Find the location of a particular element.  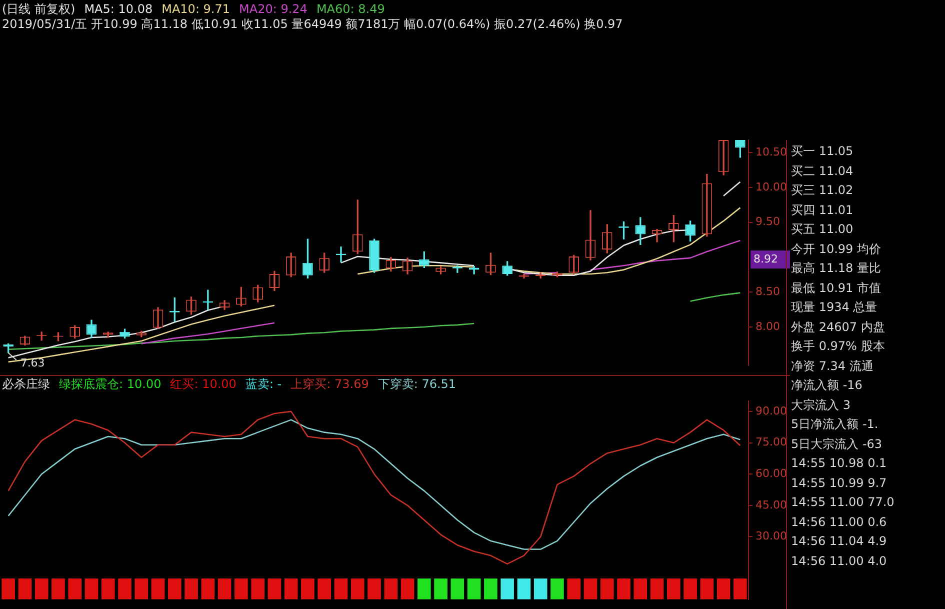

text: 14:56 11.00 0.6 is located at coordinates (839, 522).